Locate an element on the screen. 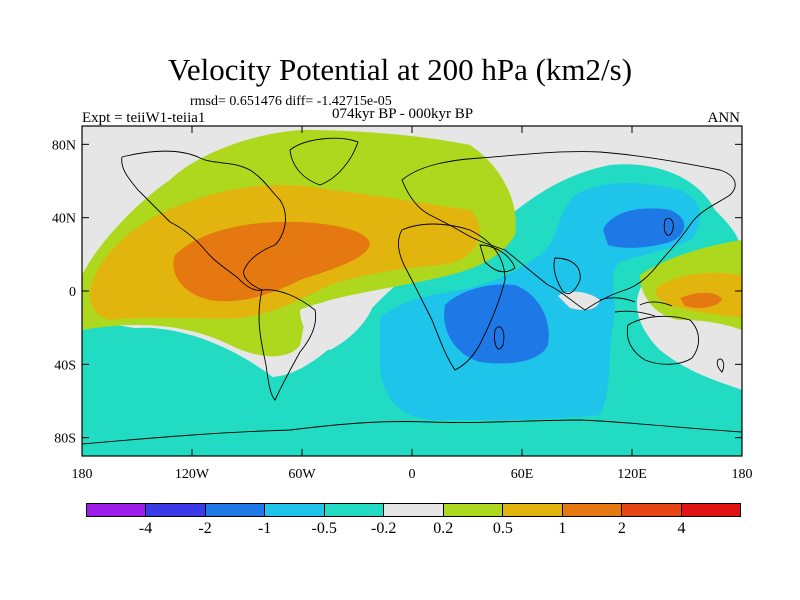  colorbar-level-label: -0.5 is located at coordinates (324, 528).